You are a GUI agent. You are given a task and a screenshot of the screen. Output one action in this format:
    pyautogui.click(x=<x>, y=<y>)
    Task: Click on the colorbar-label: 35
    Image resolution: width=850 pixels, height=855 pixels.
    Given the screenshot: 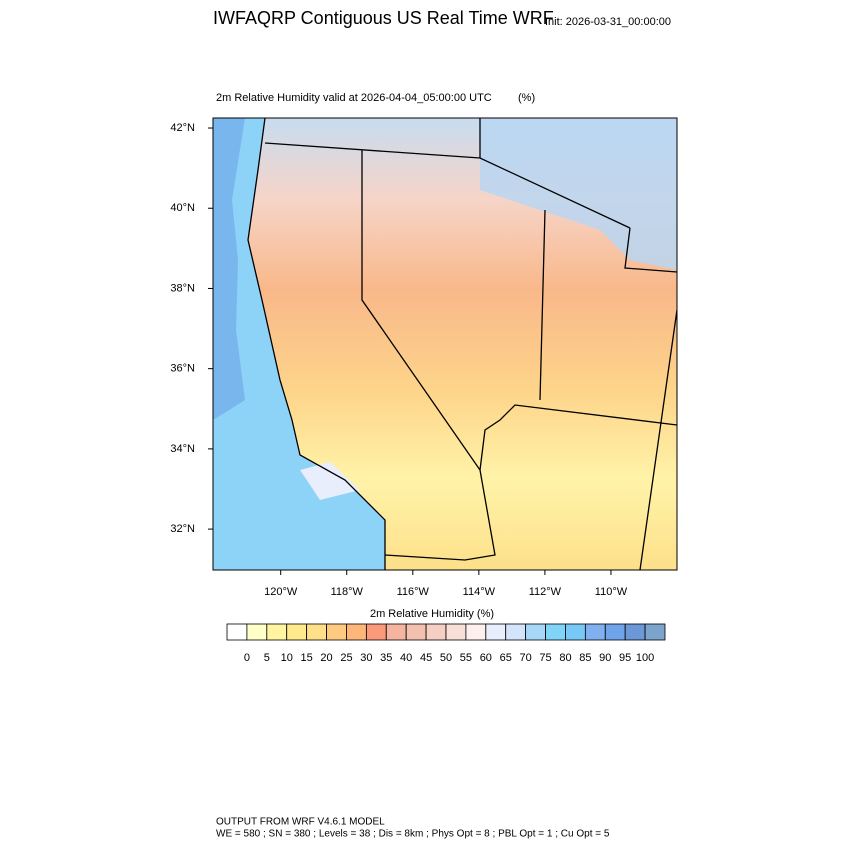 What is the action you would take?
    pyautogui.click(x=386, y=658)
    